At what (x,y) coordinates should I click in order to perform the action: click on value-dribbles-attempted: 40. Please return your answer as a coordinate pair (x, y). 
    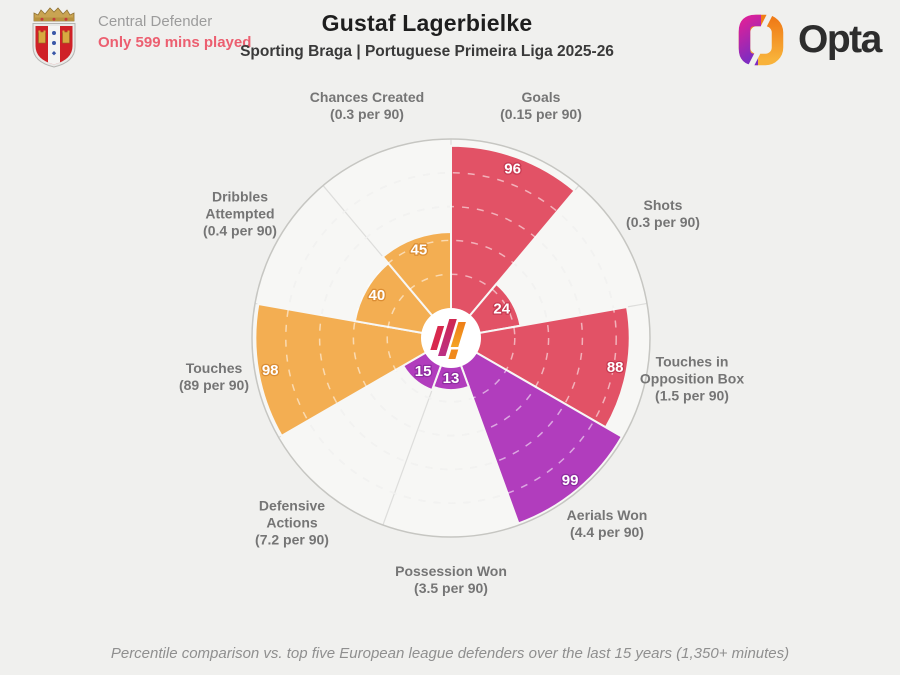
    Looking at the image, I should click on (377, 295).